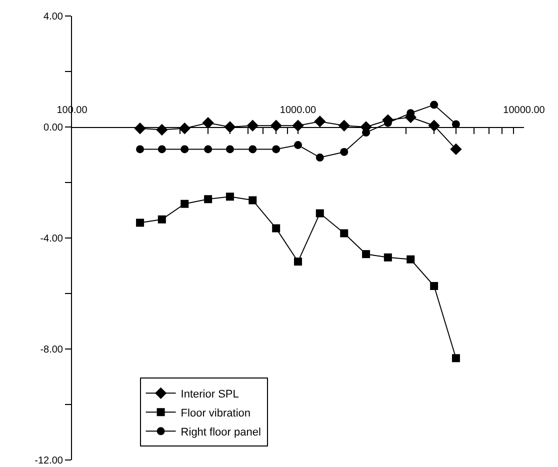 This screenshot has height=467, width=558. I want to click on y-tick-label: 0.00, so click(54, 128).